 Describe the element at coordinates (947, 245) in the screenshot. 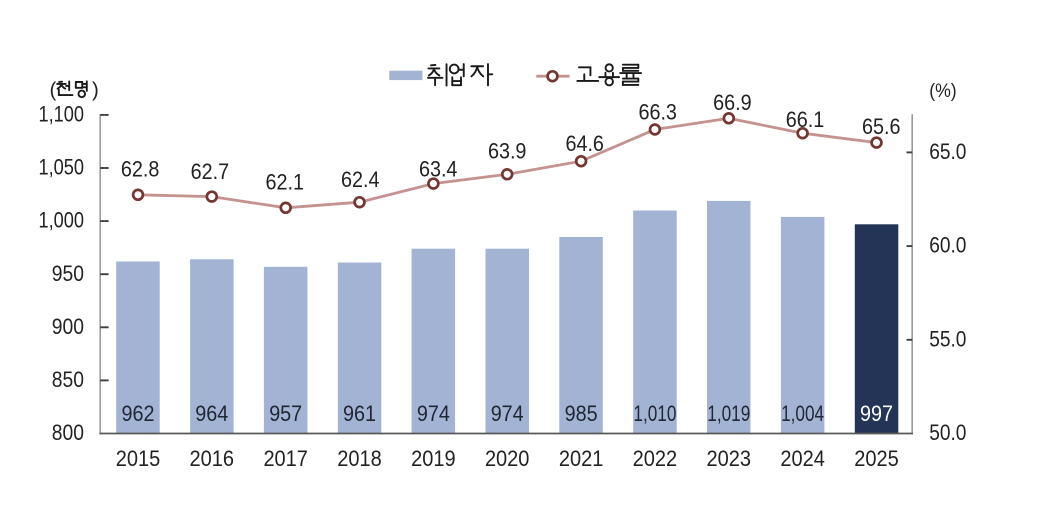

I see `svg-text: 60.0` at that location.